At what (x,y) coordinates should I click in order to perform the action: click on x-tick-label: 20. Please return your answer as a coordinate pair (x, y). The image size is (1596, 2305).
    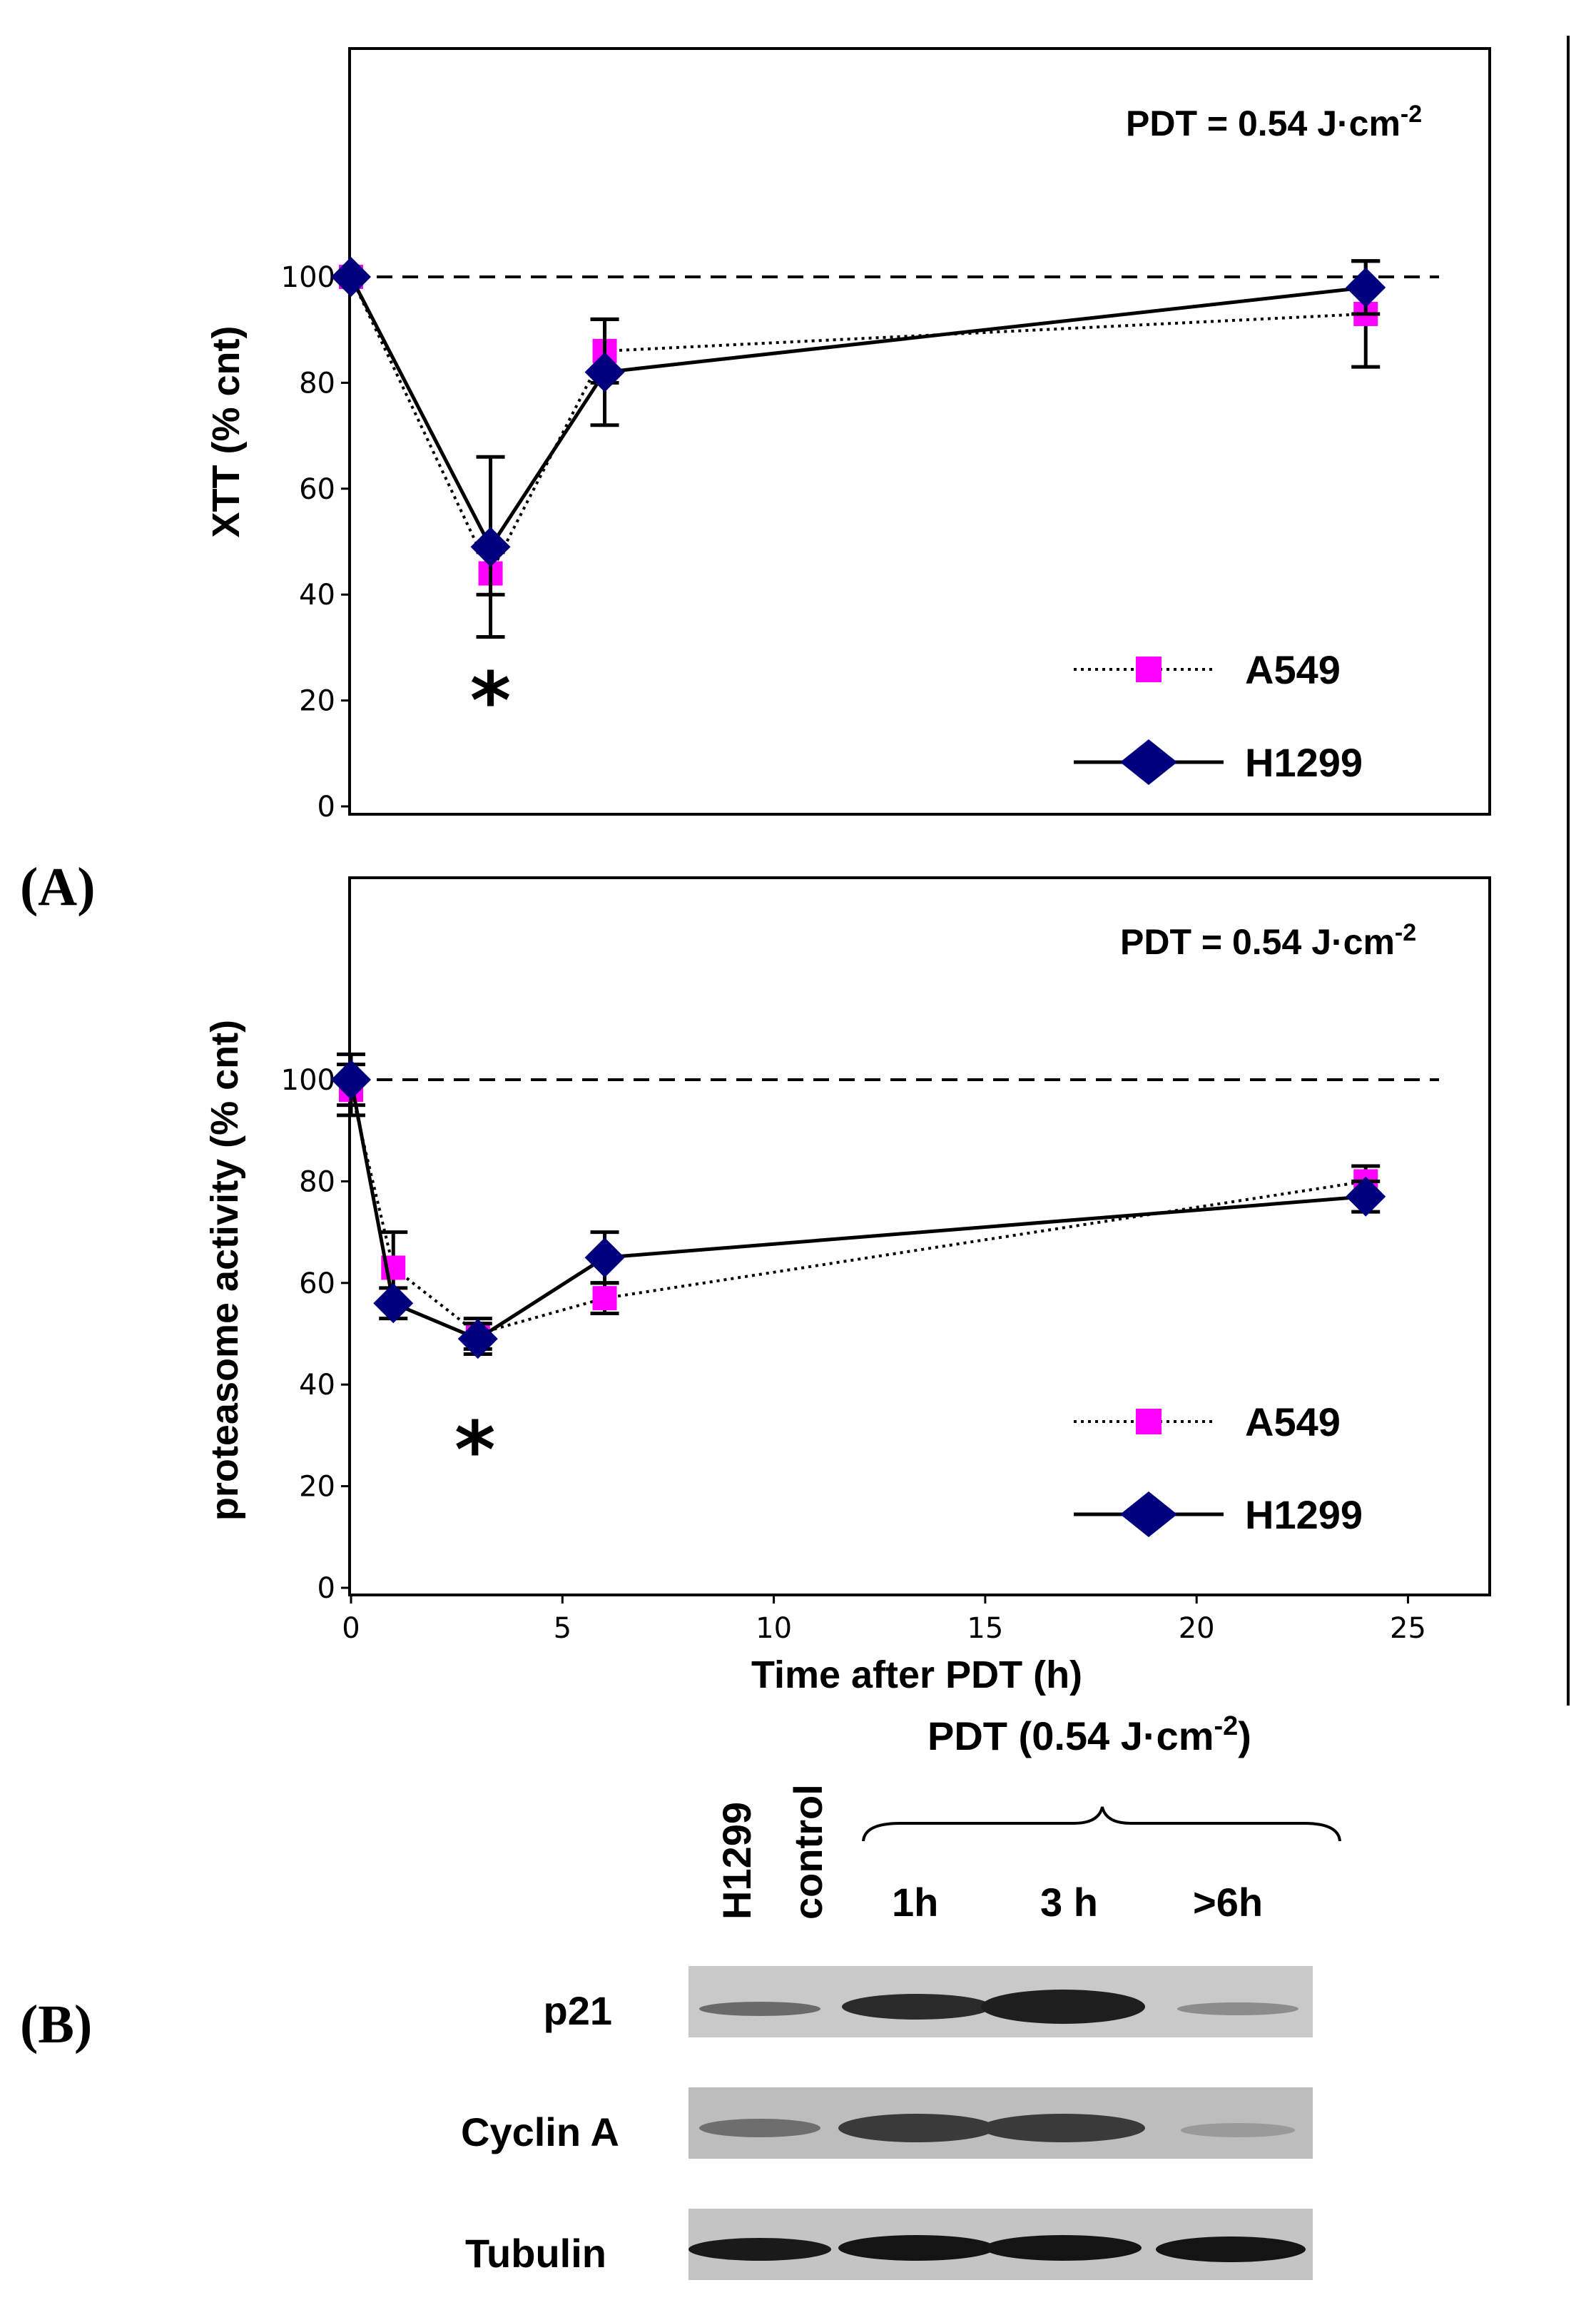
    Looking at the image, I should click on (1197, 1628).